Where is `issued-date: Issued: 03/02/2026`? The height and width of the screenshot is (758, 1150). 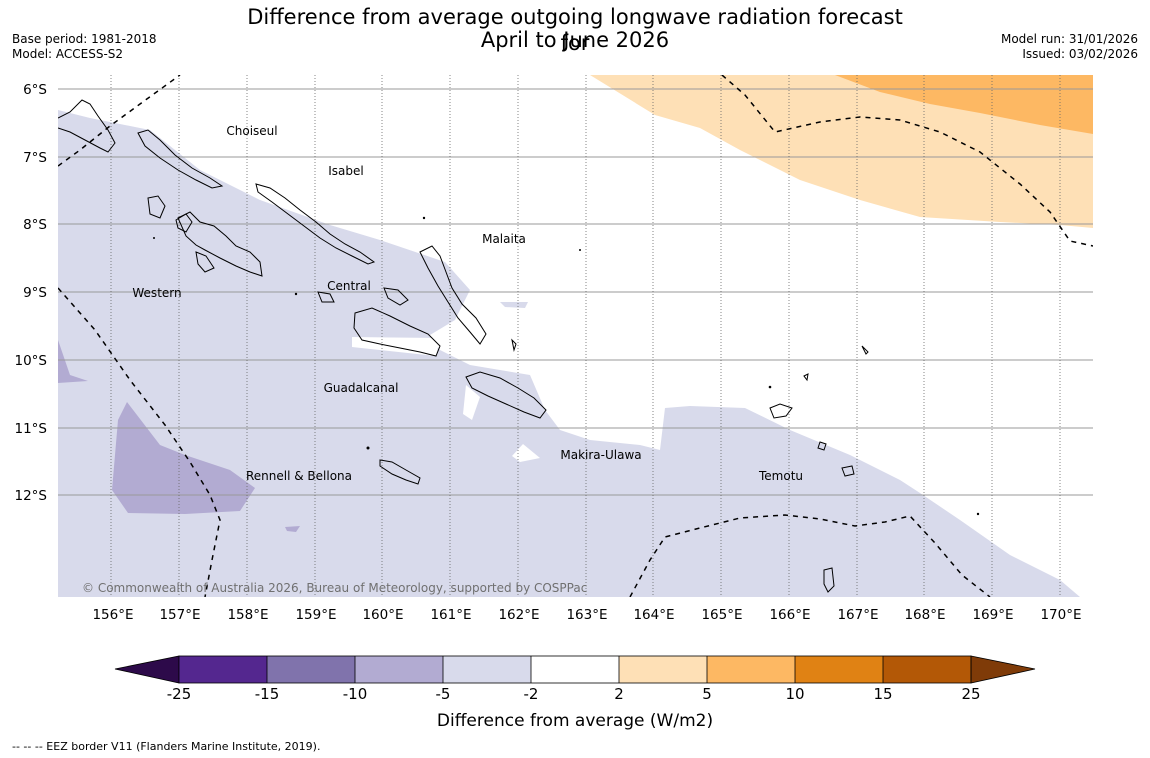
issued-date: Issued: 03/02/2026 is located at coordinates (1080, 54).